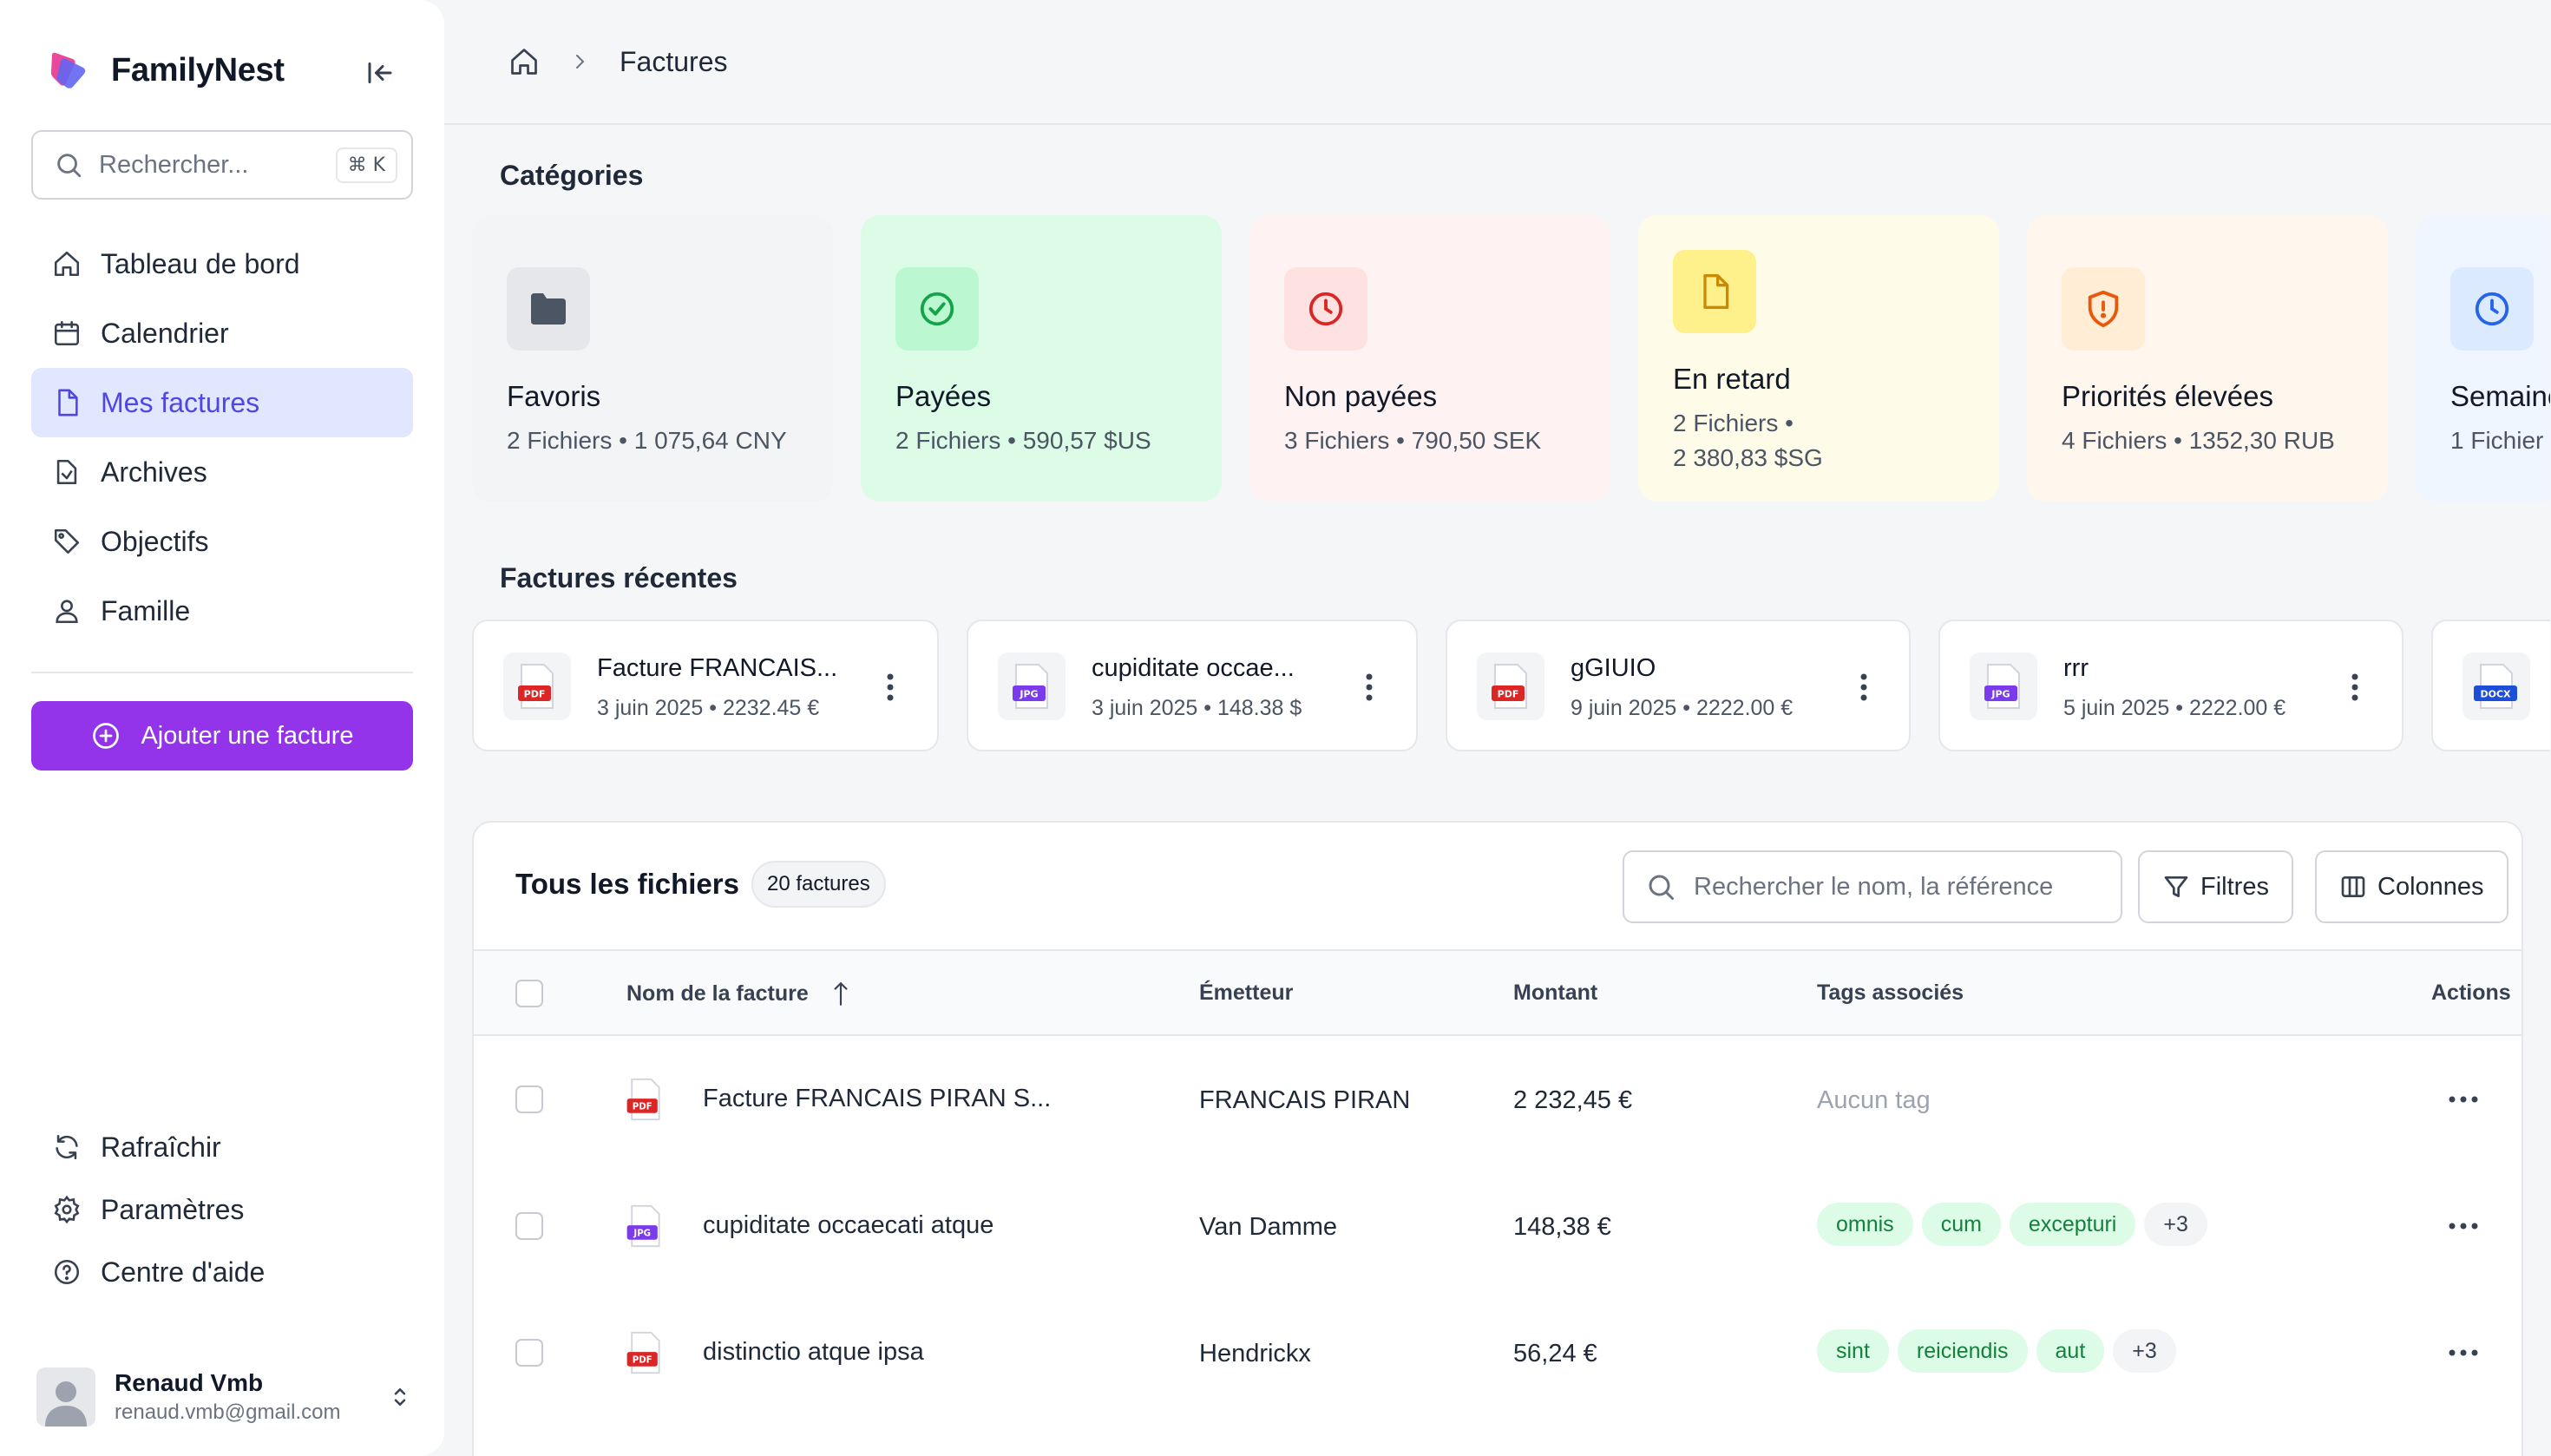 The image size is (2551, 1456). Describe the element at coordinates (2070, 1351) in the screenshot. I see `tag-badge: aut` at that location.